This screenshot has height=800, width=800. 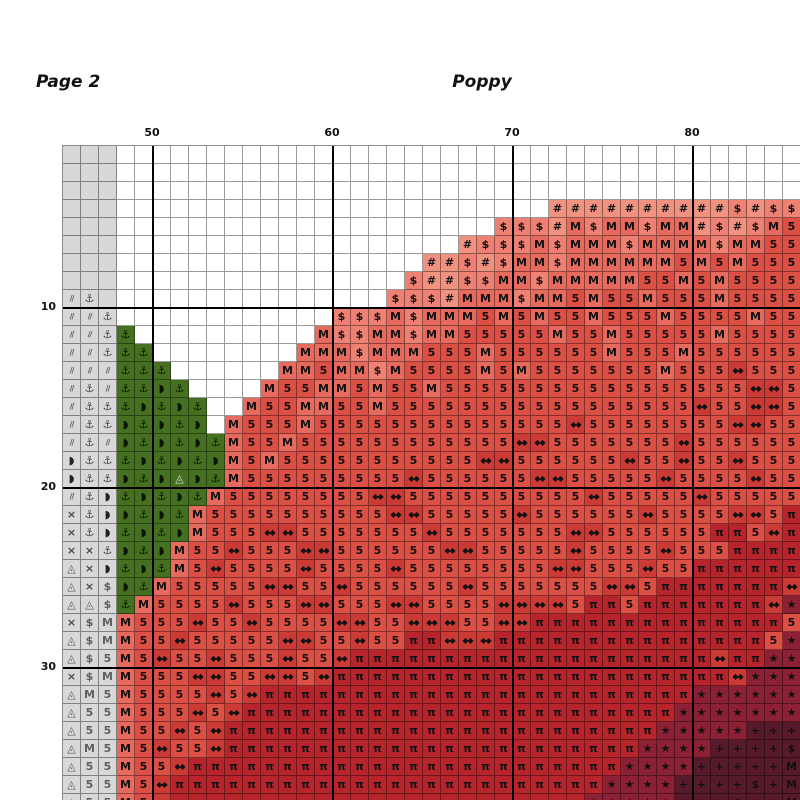 I want to click on grid-row: # # $ # $ M M $ M M M M M M 5 M 5 M 5 5 5, so click(x=431, y=263).